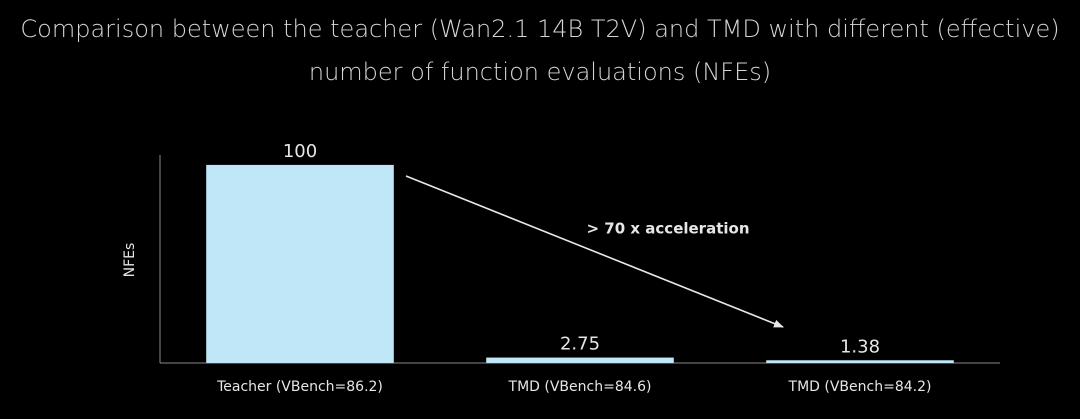  What do you see at coordinates (300, 151) in the screenshot?
I see `value-label: 100` at bounding box center [300, 151].